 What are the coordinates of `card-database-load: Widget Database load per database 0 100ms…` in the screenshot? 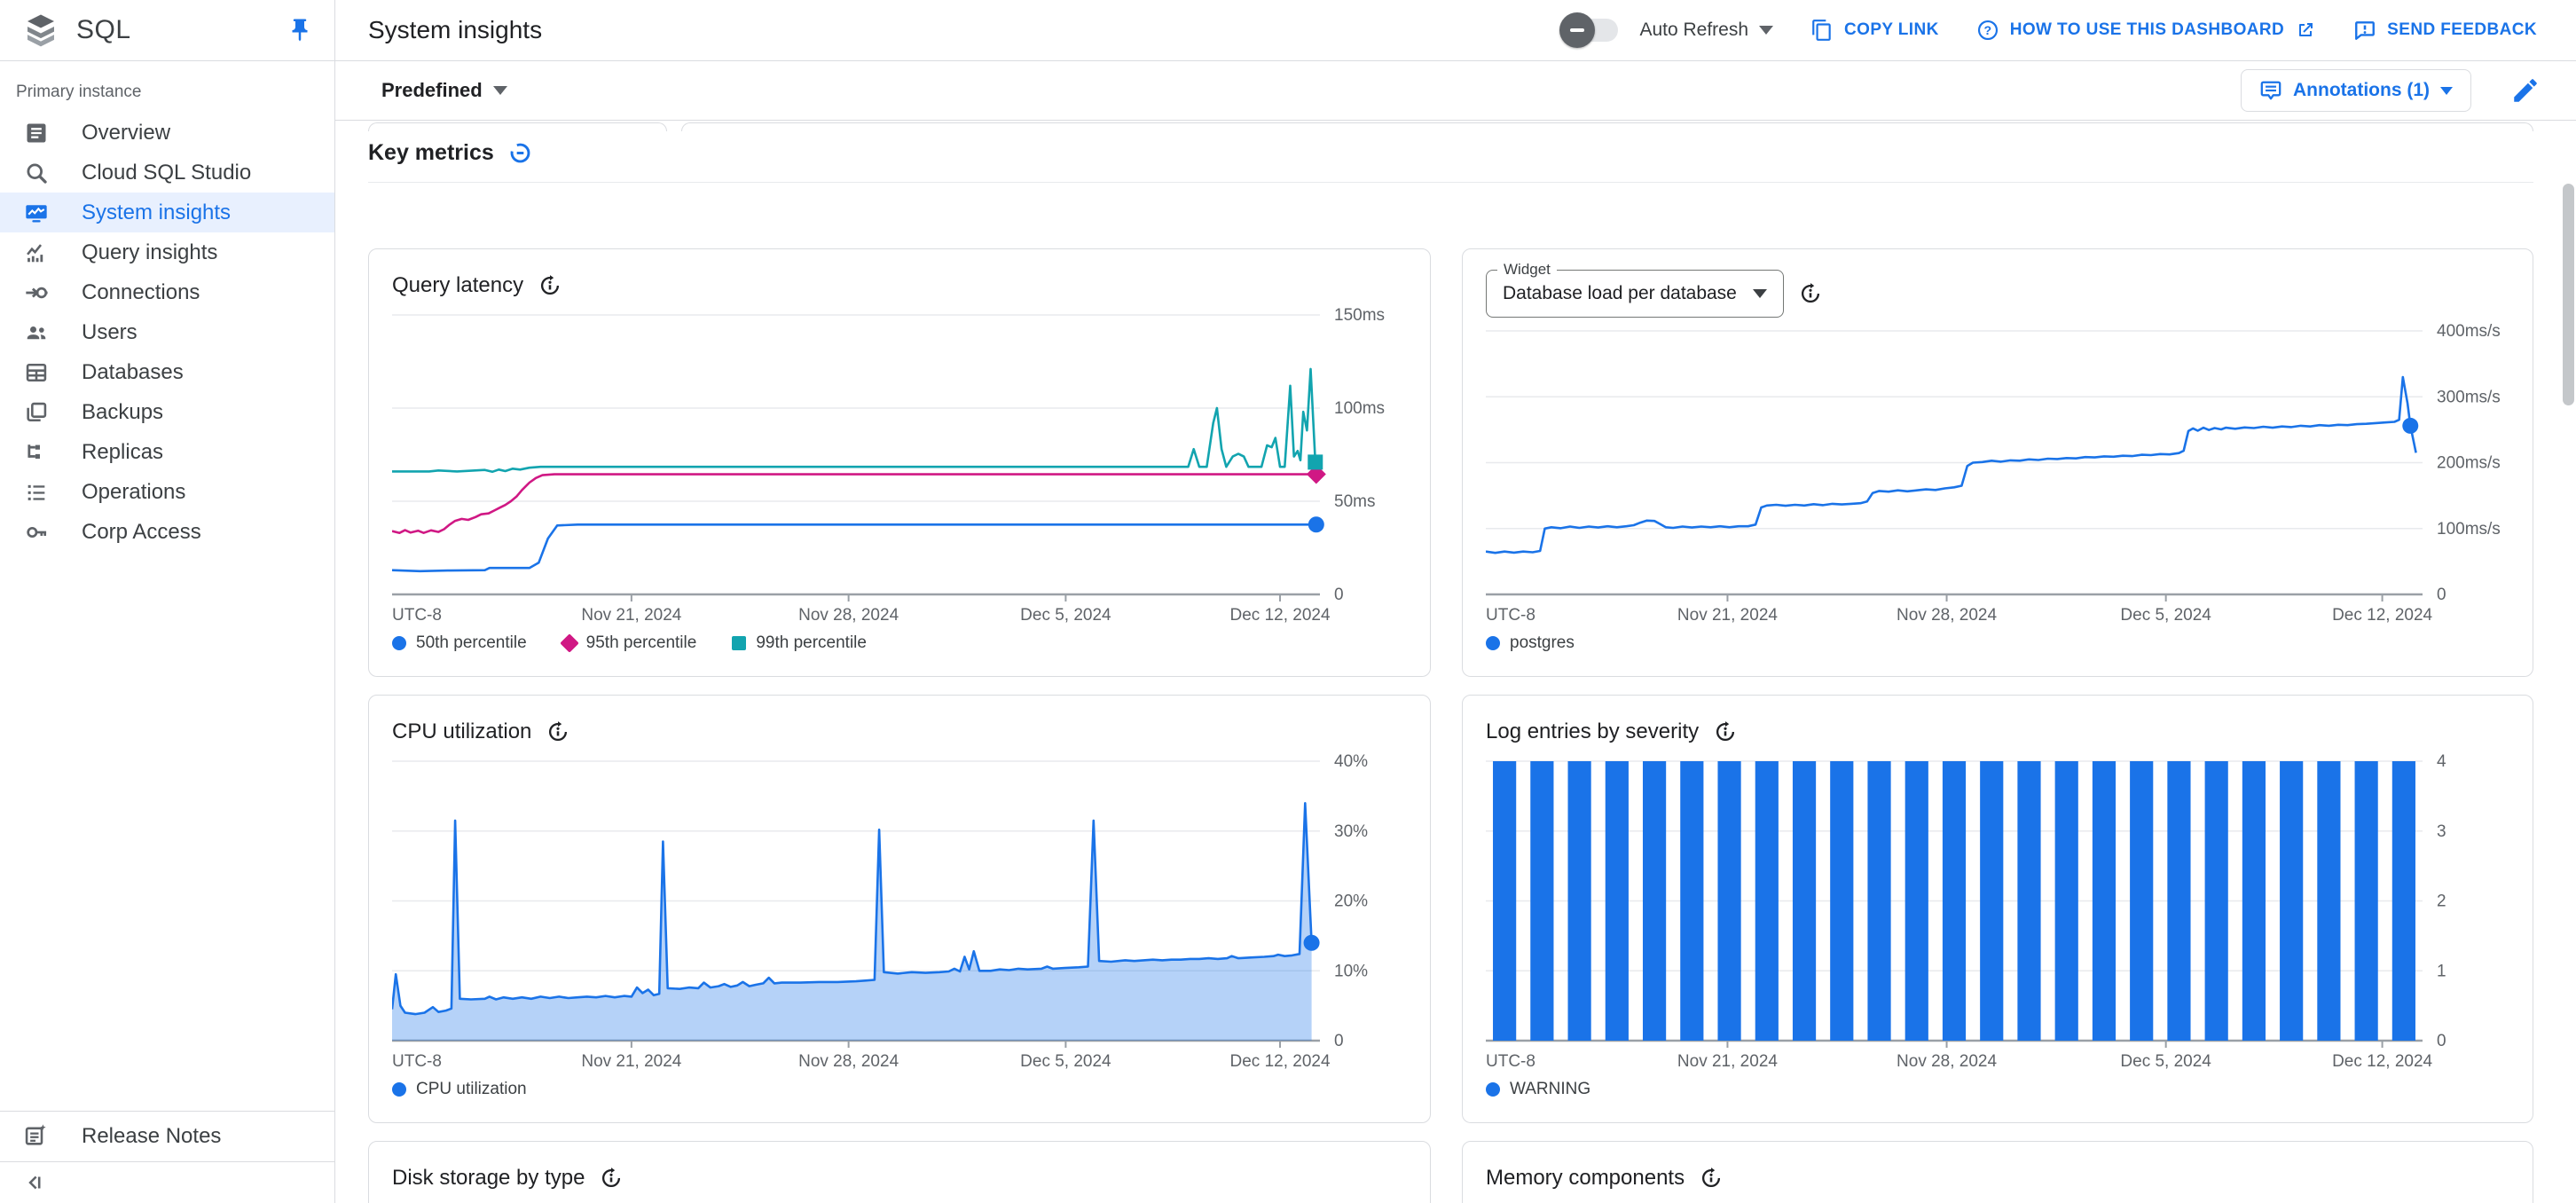 It's located at (1997, 462).